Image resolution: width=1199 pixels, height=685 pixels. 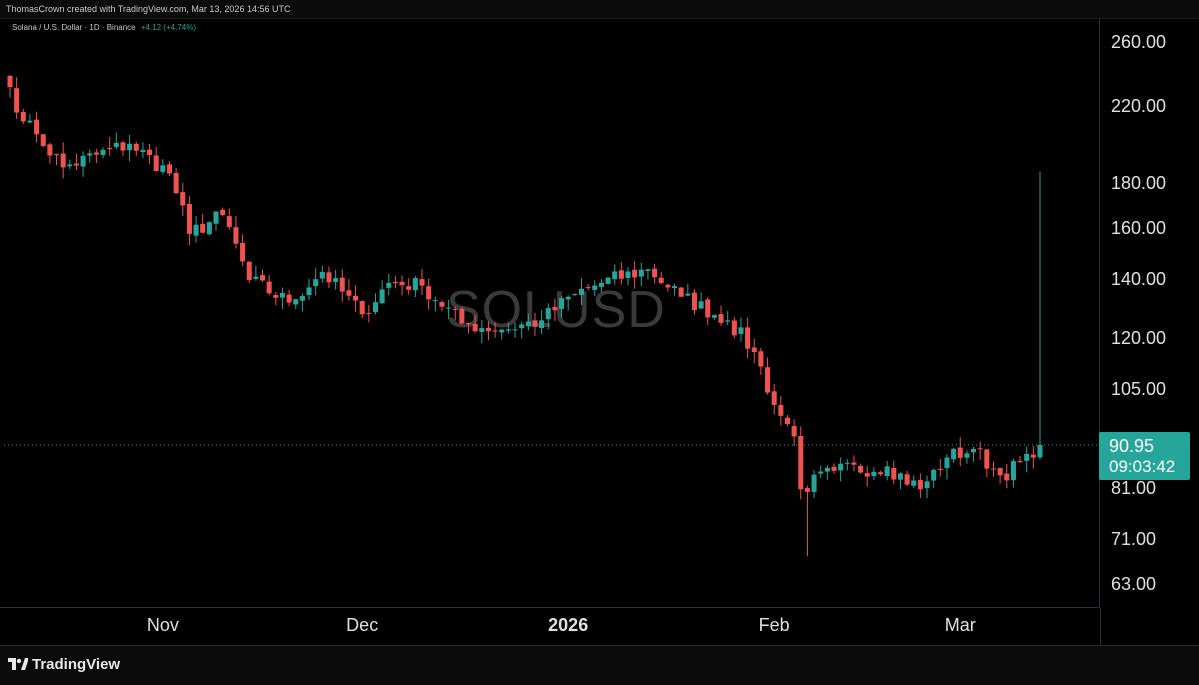 What do you see at coordinates (1134, 488) in the screenshot?
I see `price-tick-label: 81.00` at bounding box center [1134, 488].